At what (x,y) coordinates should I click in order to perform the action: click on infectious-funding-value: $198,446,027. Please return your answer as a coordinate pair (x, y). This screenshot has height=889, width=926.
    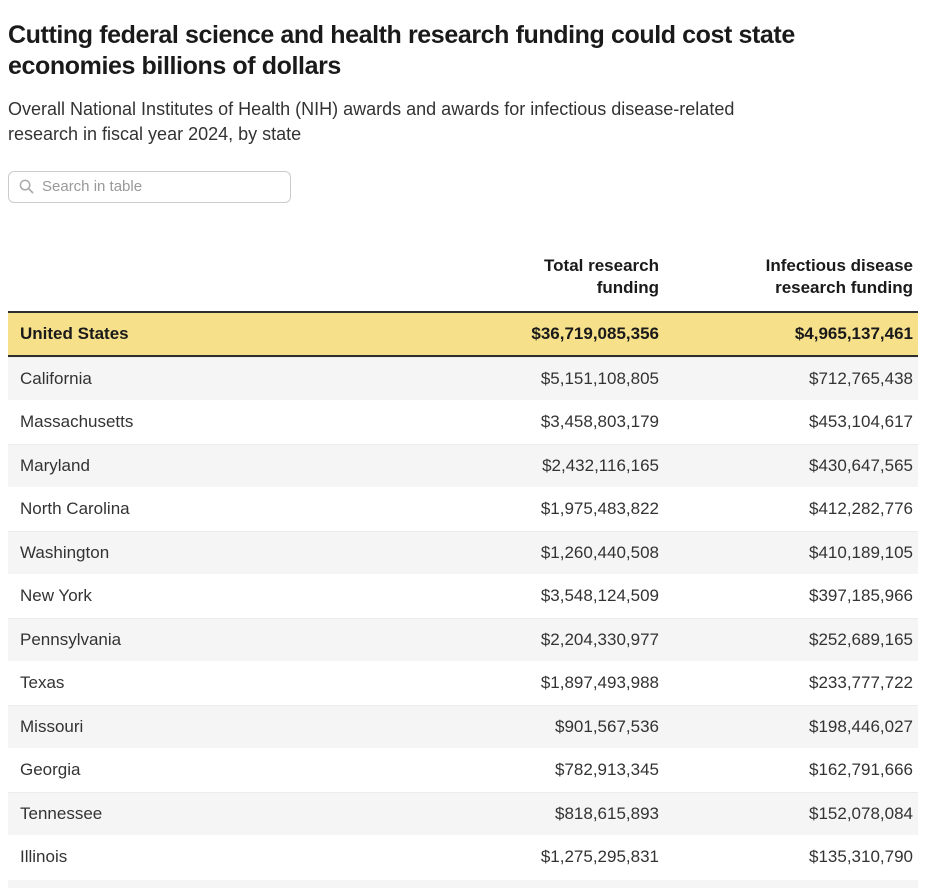
    Looking at the image, I should click on (861, 726).